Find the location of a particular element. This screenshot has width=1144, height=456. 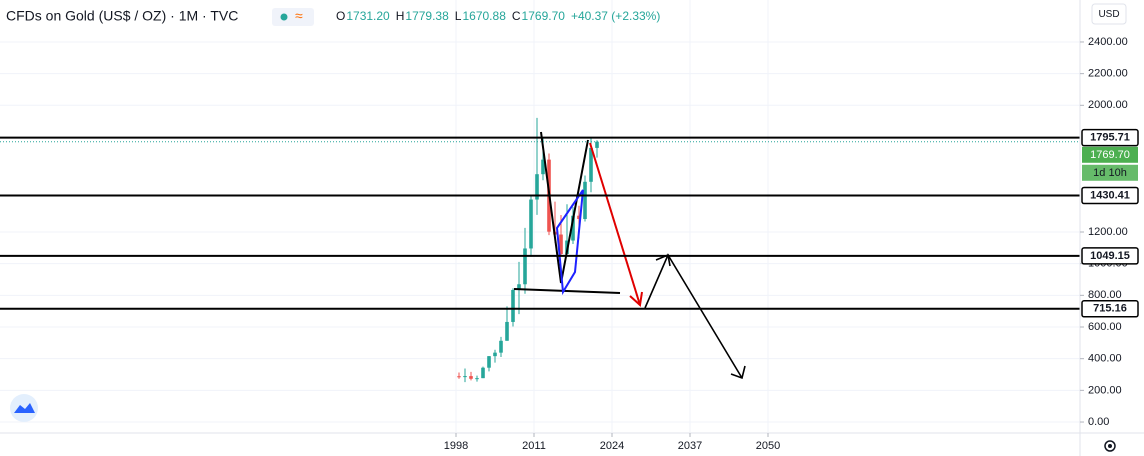

y-tick-label: 400.00 is located at coordinates (1105, 359).